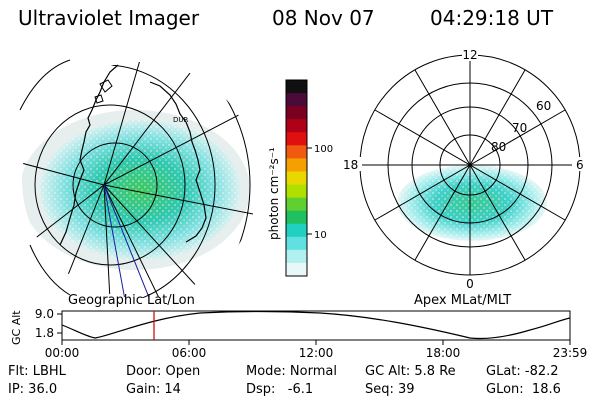  I want to click on mlt-label-12: 12, so click(469, 55).